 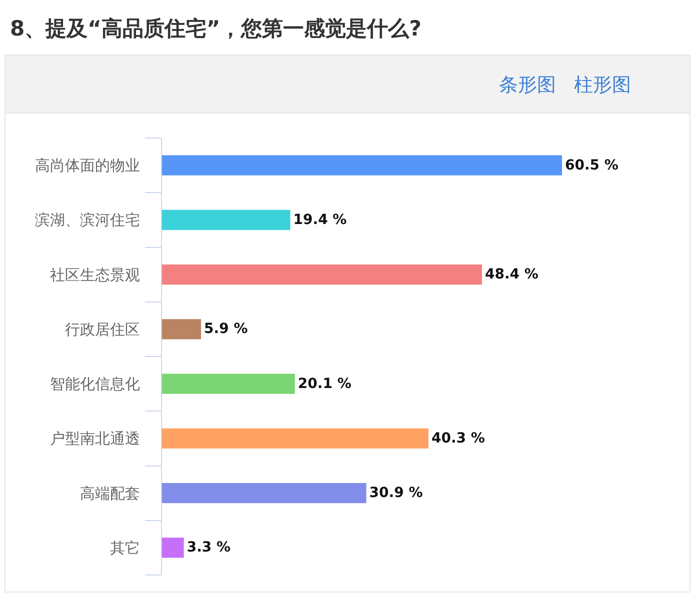 What do you see at coordinates (511, 274) in the screenshot?
I see `data-label: 48.4 %` at bounding box center [511, 274].